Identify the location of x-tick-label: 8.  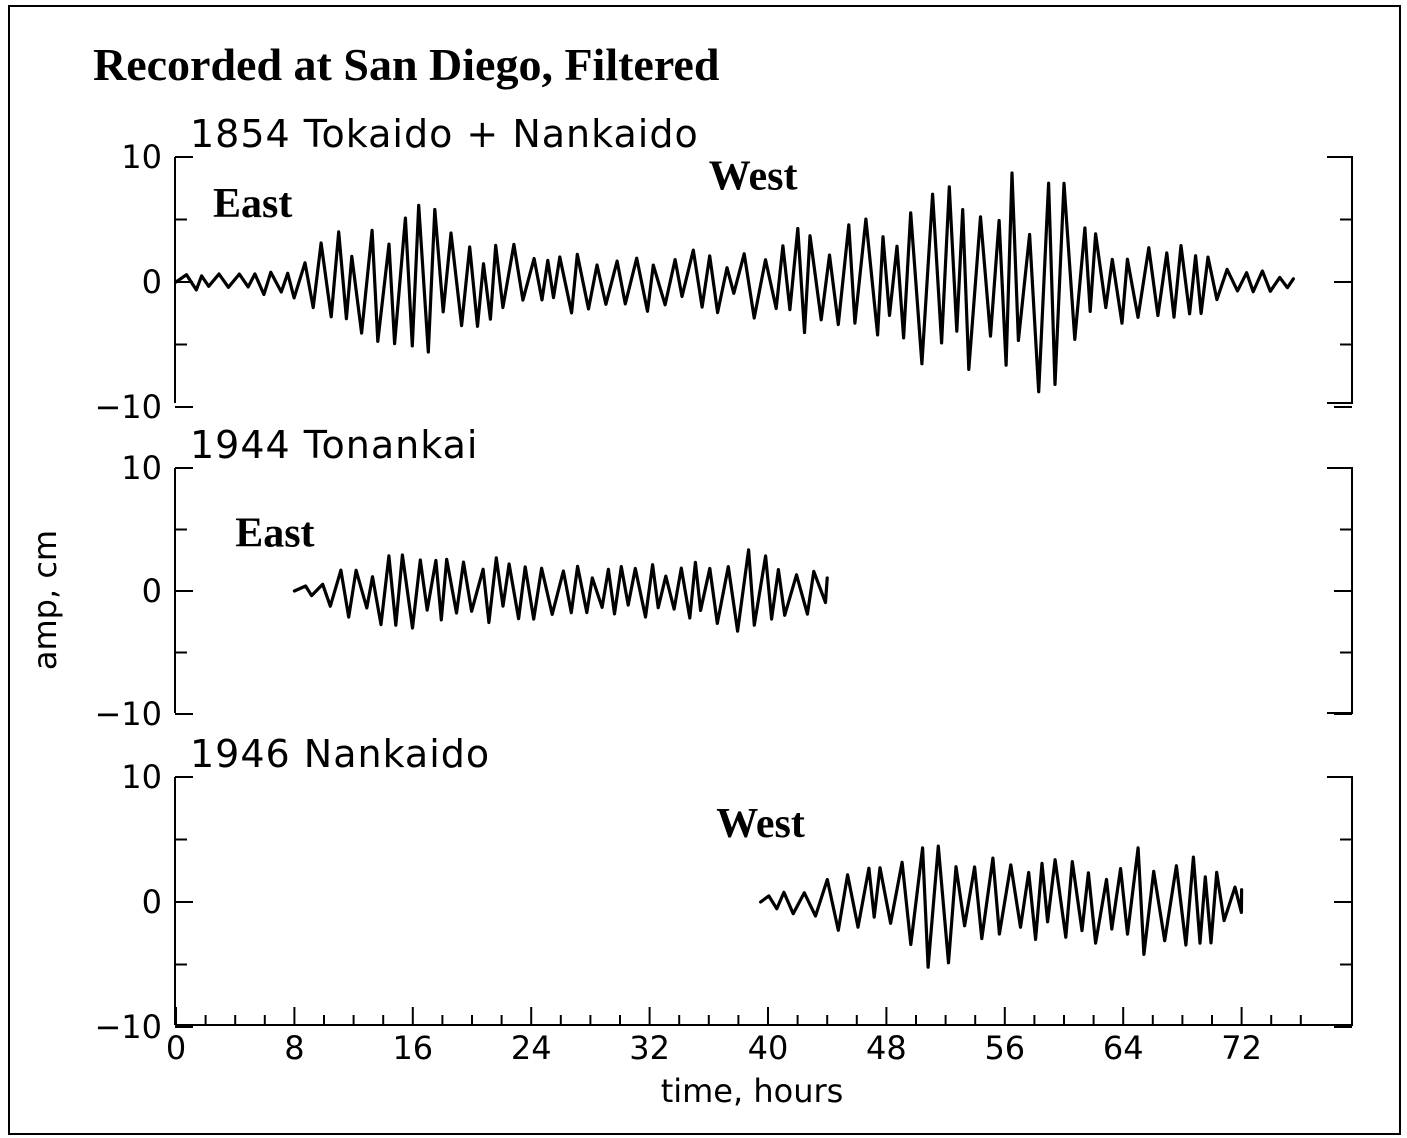
(294, 1048).